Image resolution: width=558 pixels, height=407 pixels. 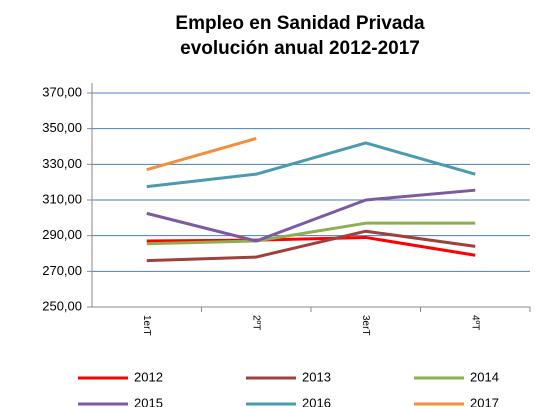 What do you see at coordinates (62, 127) in the screenshot?
I see `y-tick-label: 350,00` at bounding box center [62, 127].